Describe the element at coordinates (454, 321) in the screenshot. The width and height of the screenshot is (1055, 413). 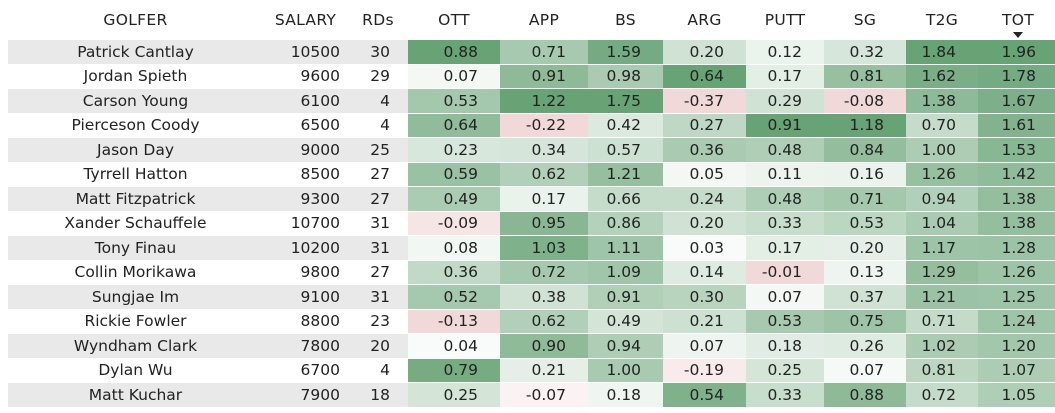
I see `cell-ott: -0.13` at that location.